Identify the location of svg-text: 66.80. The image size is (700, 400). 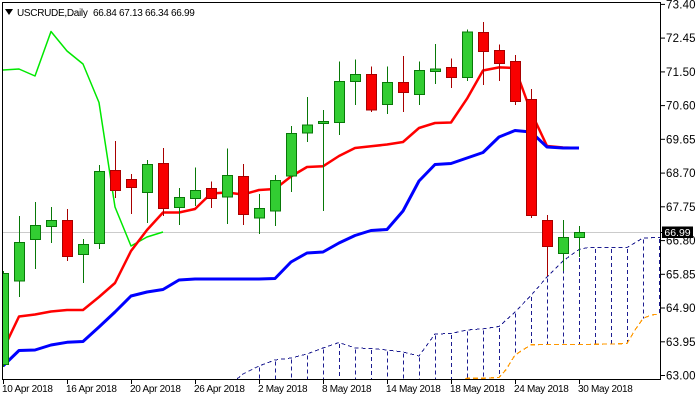
(681, 242).